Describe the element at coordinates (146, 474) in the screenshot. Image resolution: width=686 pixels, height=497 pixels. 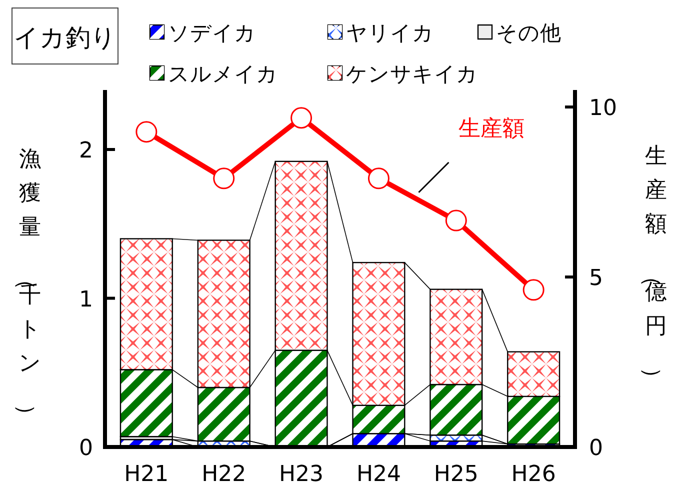
I see `x-tick-label: H21` at that location.